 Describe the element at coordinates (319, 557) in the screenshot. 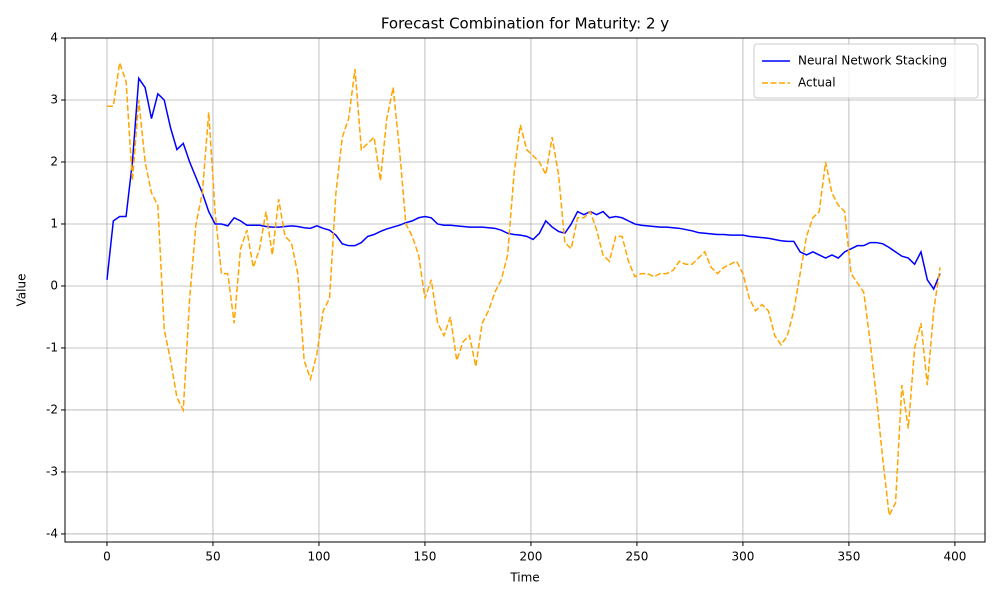

I see `x-tick-label: 100` at that location.